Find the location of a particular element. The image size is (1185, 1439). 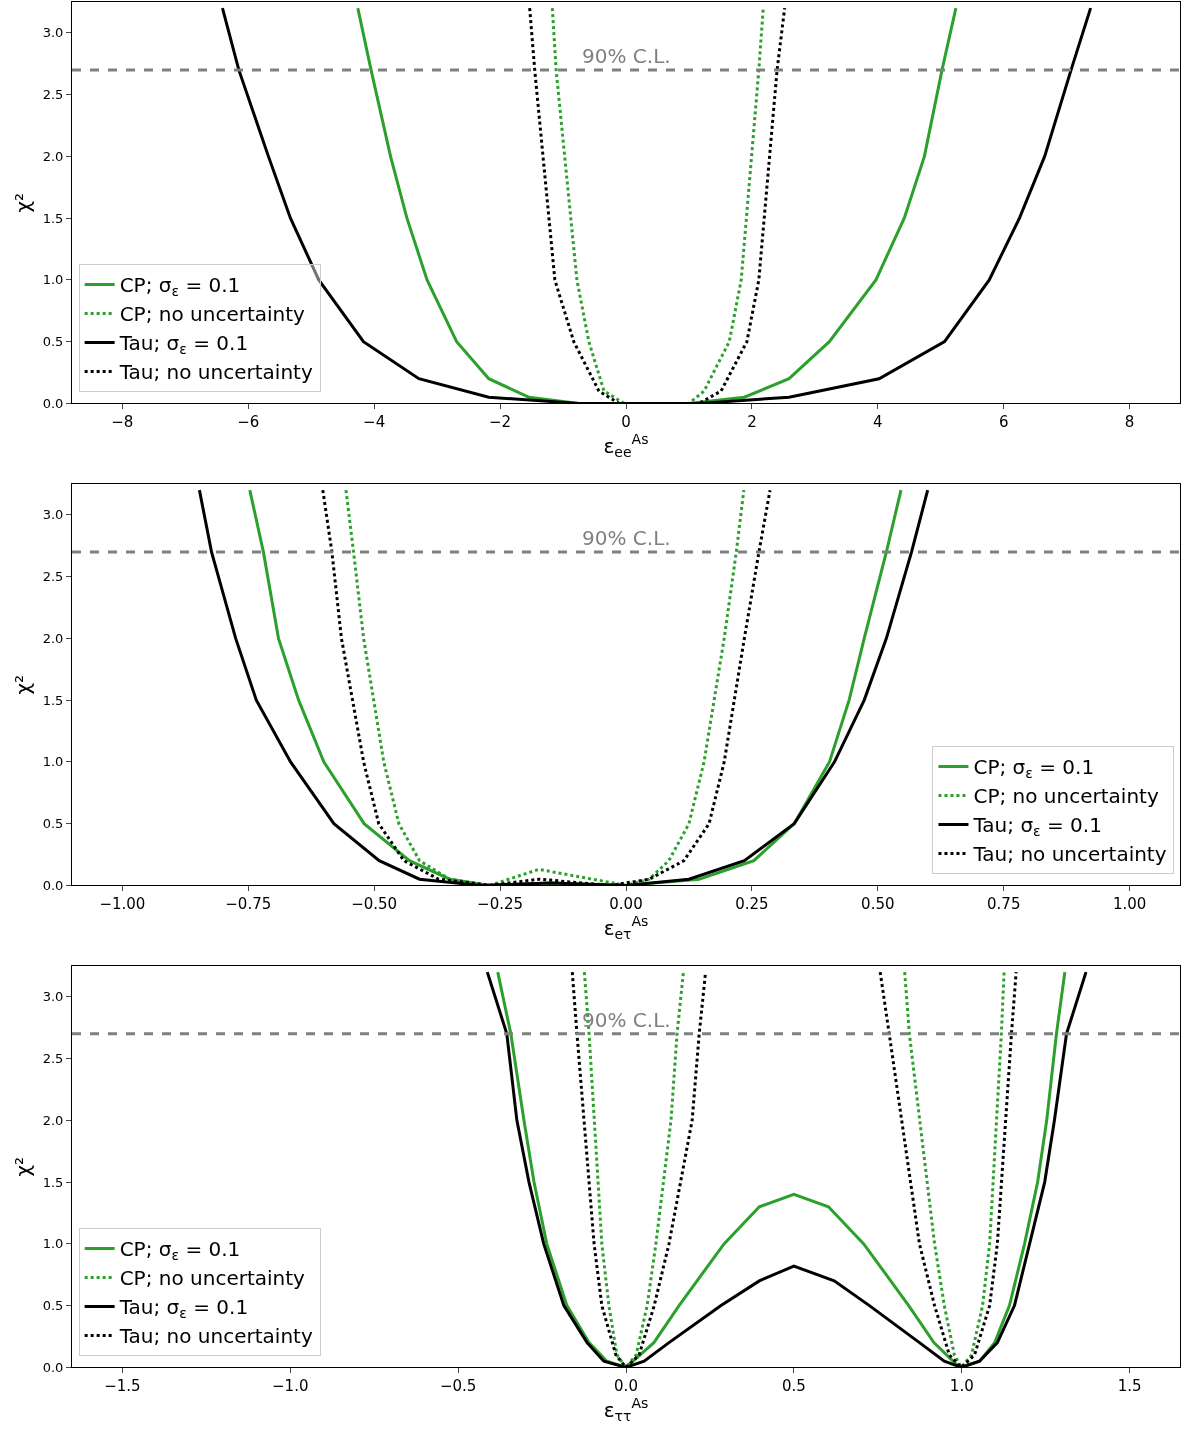

x-tick-label: −1.00 is located at coordinates (122, 904).